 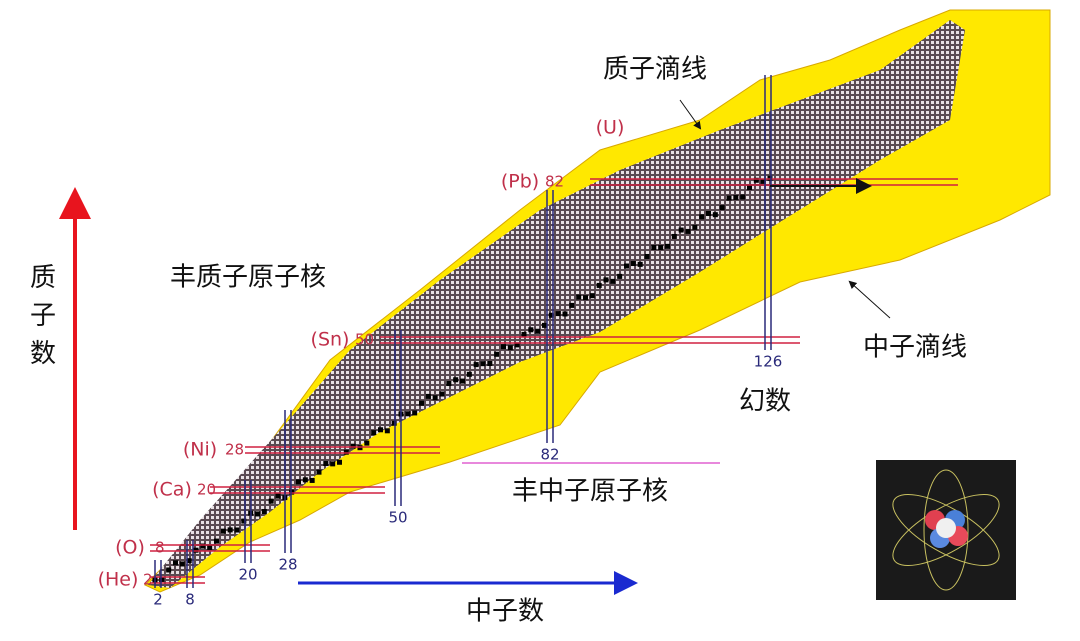 I want to click on proton-magic-number: 8, so click(x=160, y=548).